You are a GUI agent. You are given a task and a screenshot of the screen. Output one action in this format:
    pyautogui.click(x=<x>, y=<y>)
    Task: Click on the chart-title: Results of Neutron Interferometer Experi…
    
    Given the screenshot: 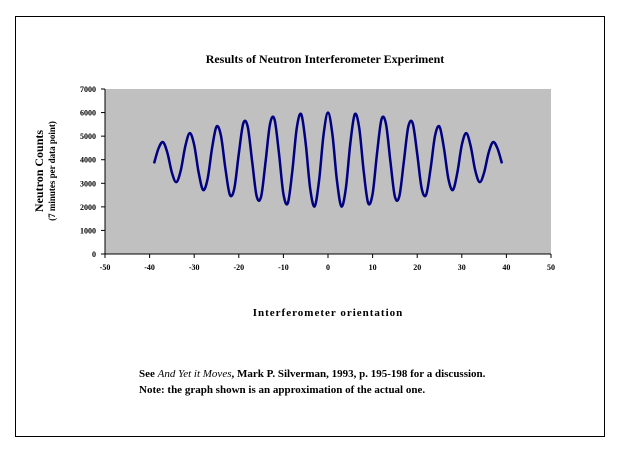 What is the action you would take?
    pyautogui.click(x=325, y=59)
    